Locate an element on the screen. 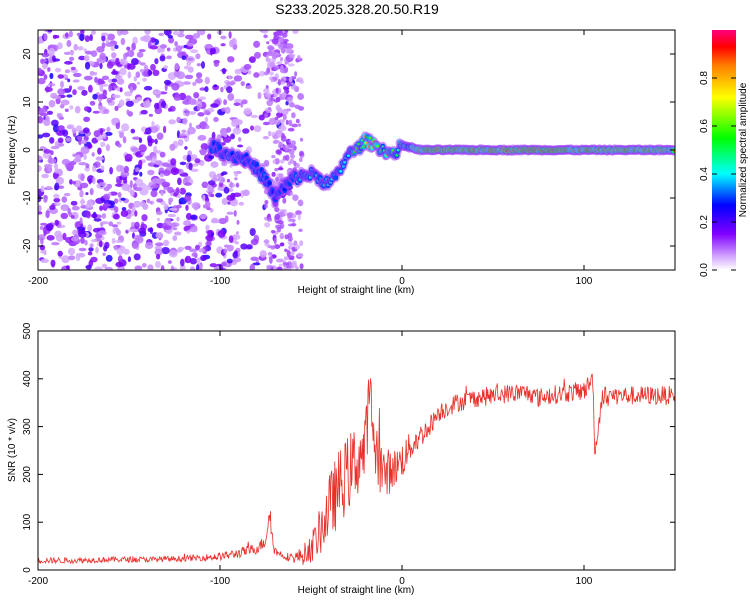 This screenshot has width=750, height=600. colorbar-tick-label: 0.2 is located at coordinates (704, 222).